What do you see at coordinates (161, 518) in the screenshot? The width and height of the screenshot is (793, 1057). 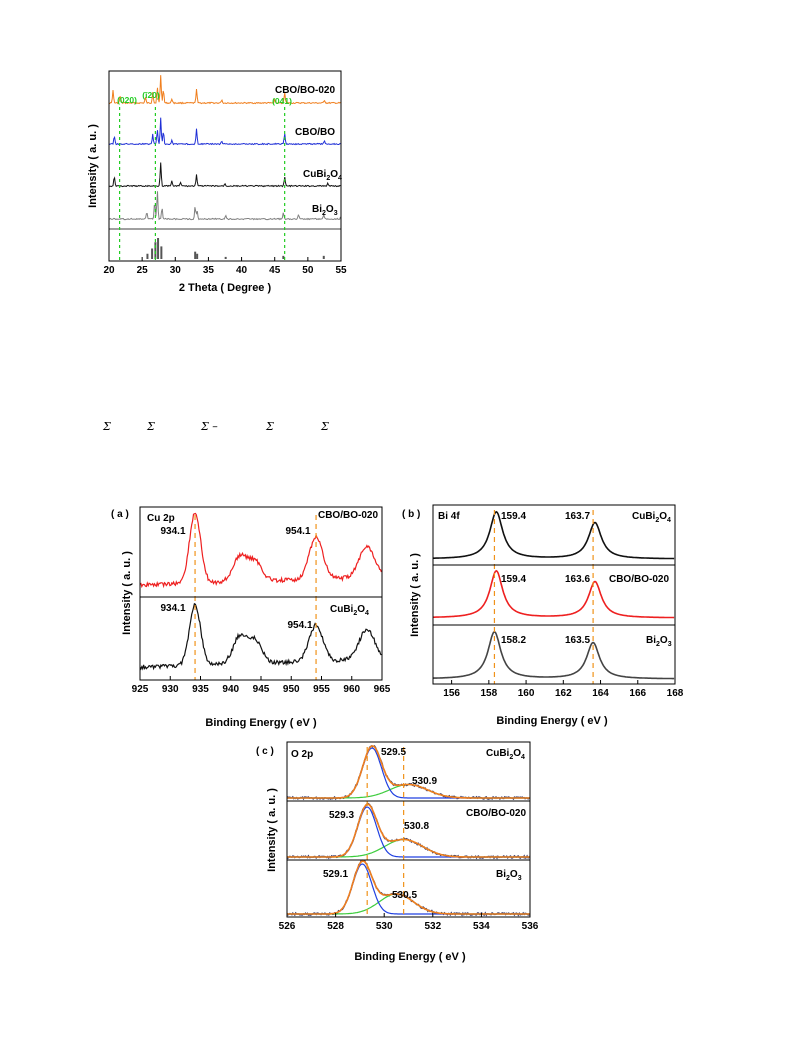 I see `xps-a-core-label: Cu 2p` at bounding box center [161, 518].